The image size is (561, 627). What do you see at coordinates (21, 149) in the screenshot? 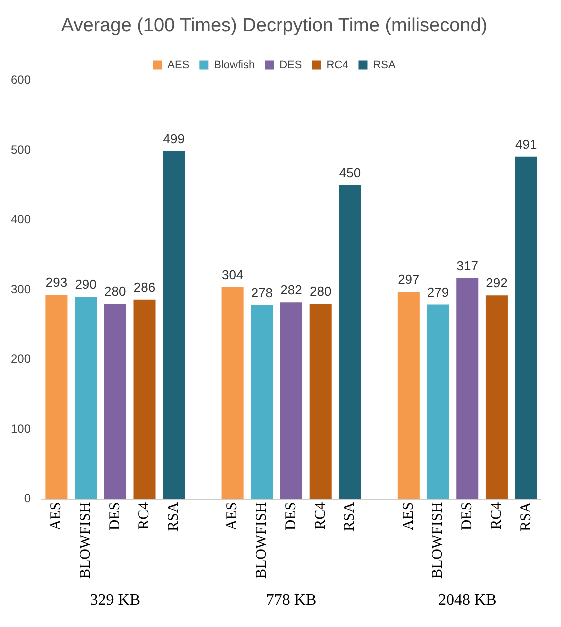
I see `y-tick-label: 500` at bounding box center [21, 149].